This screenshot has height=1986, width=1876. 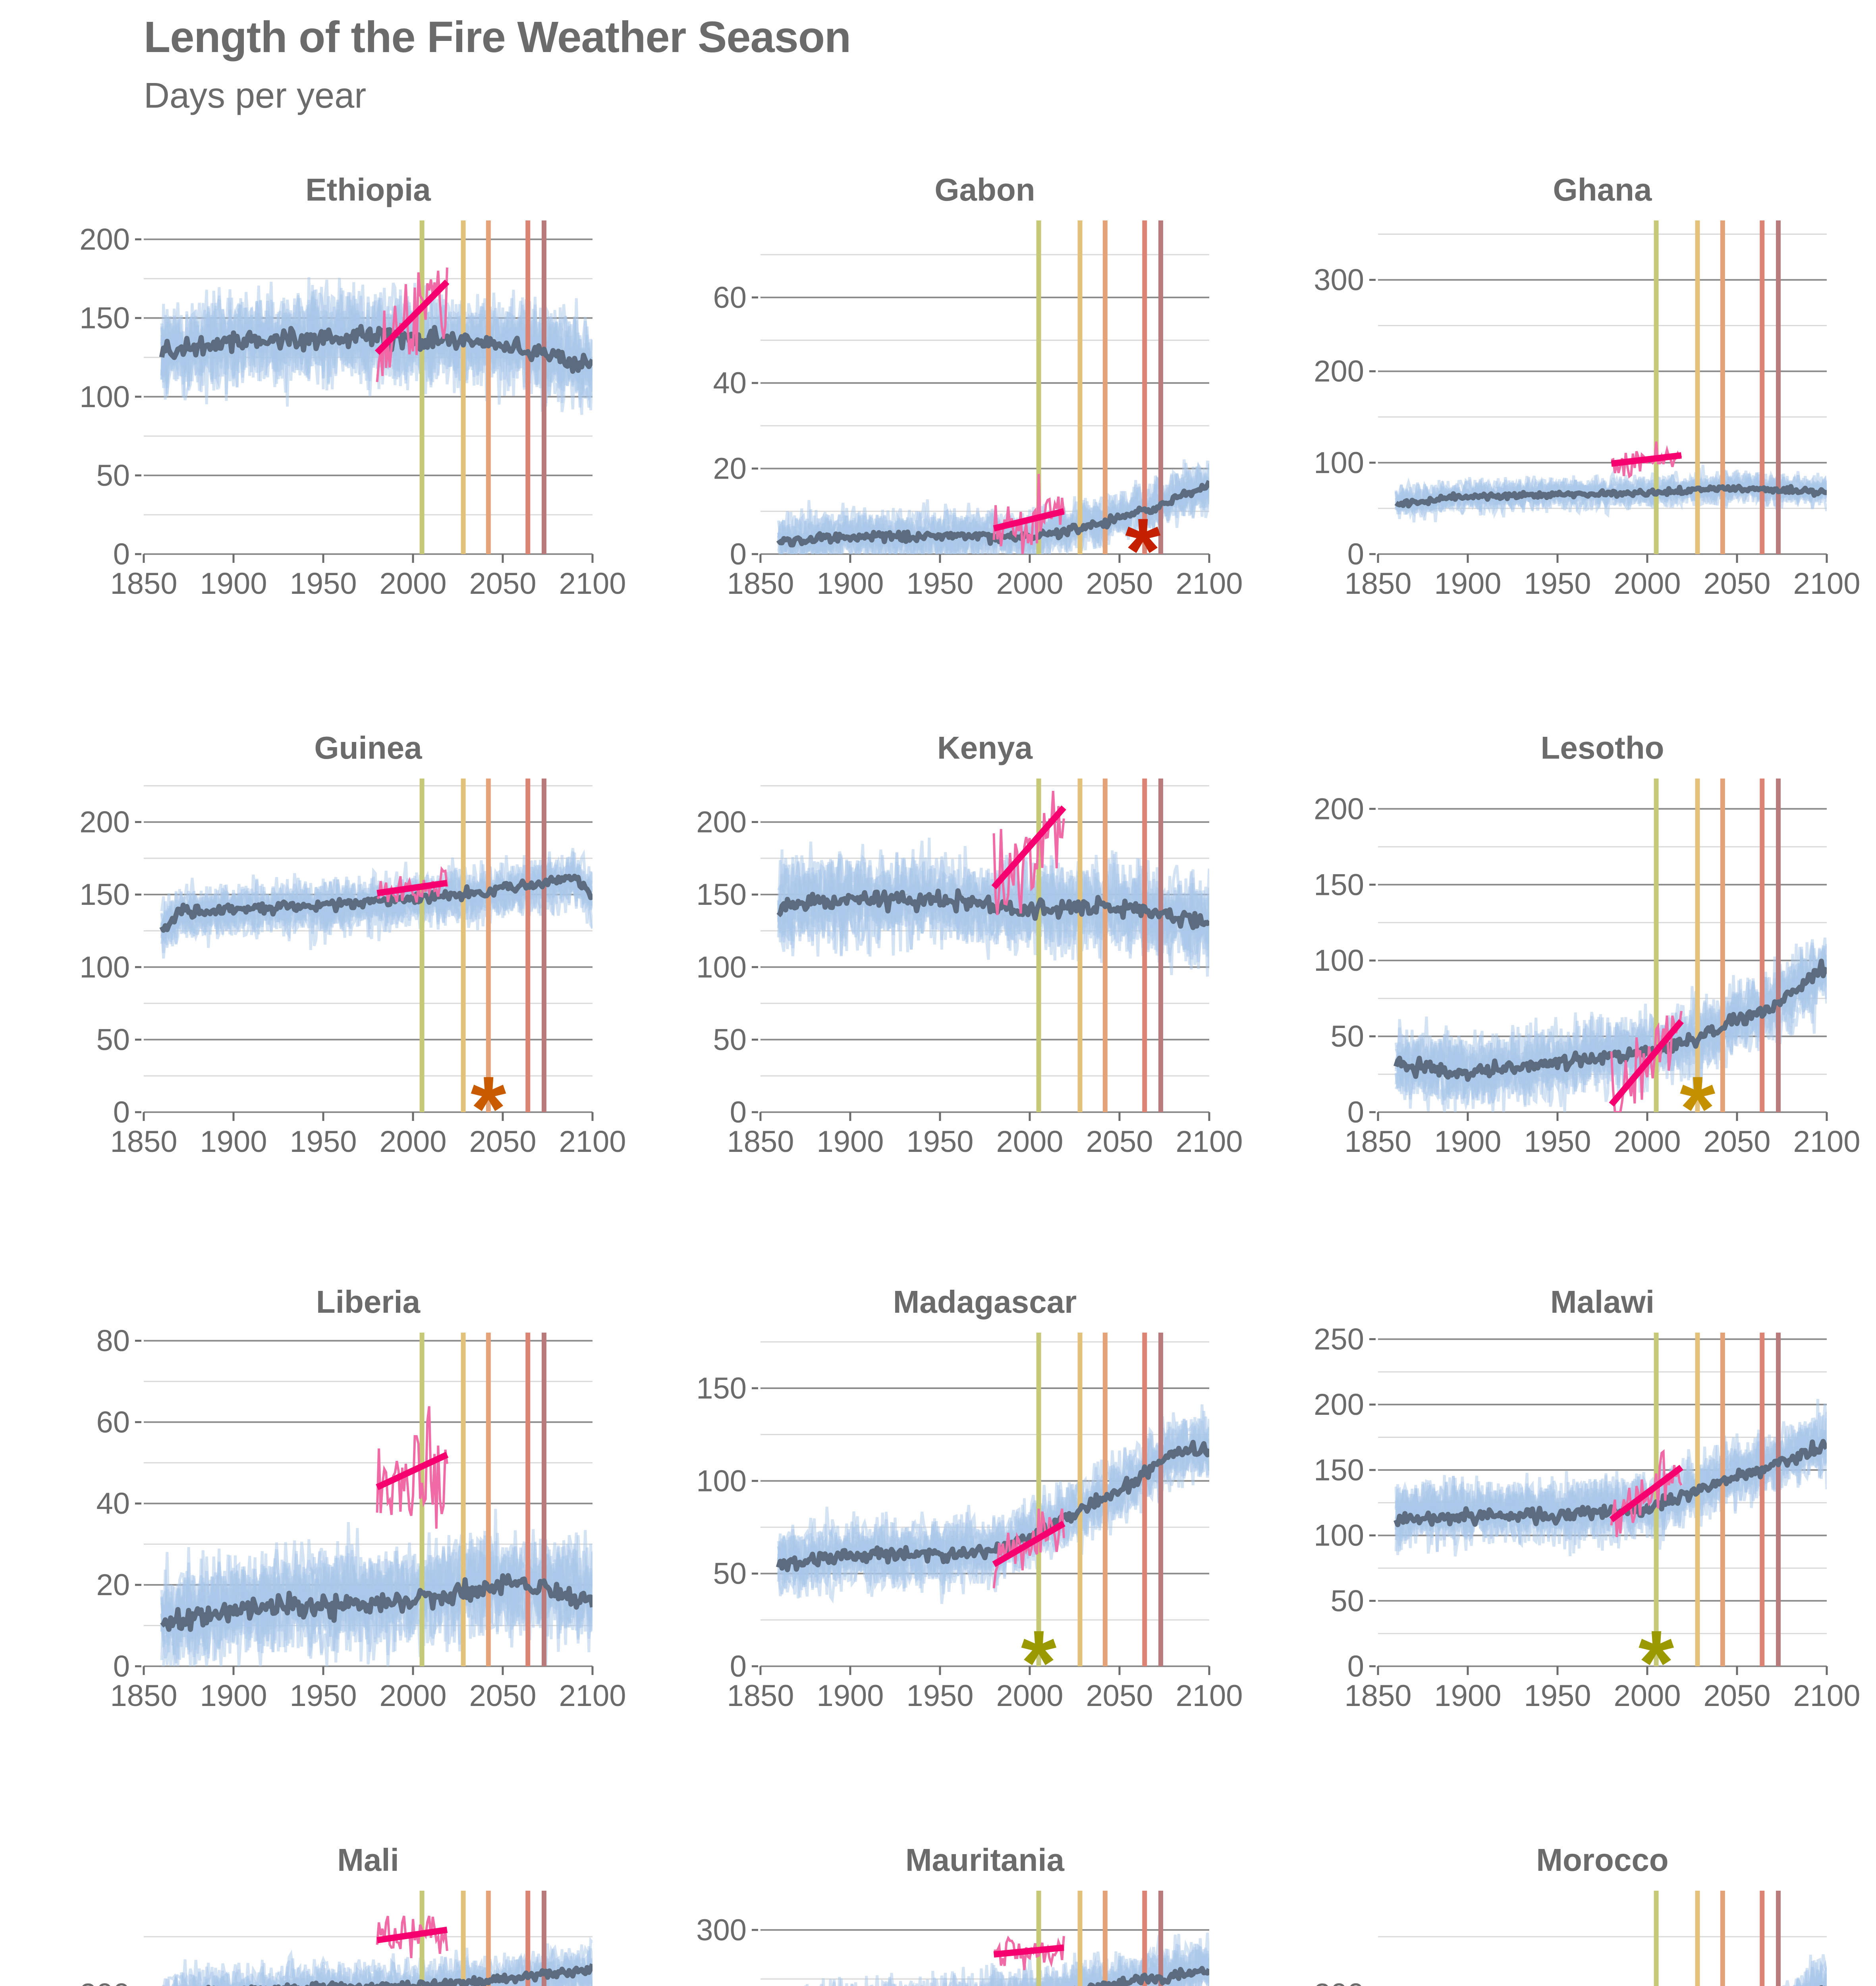 I want to click on y-tick-label: 80, so click(x=113, y=1341).